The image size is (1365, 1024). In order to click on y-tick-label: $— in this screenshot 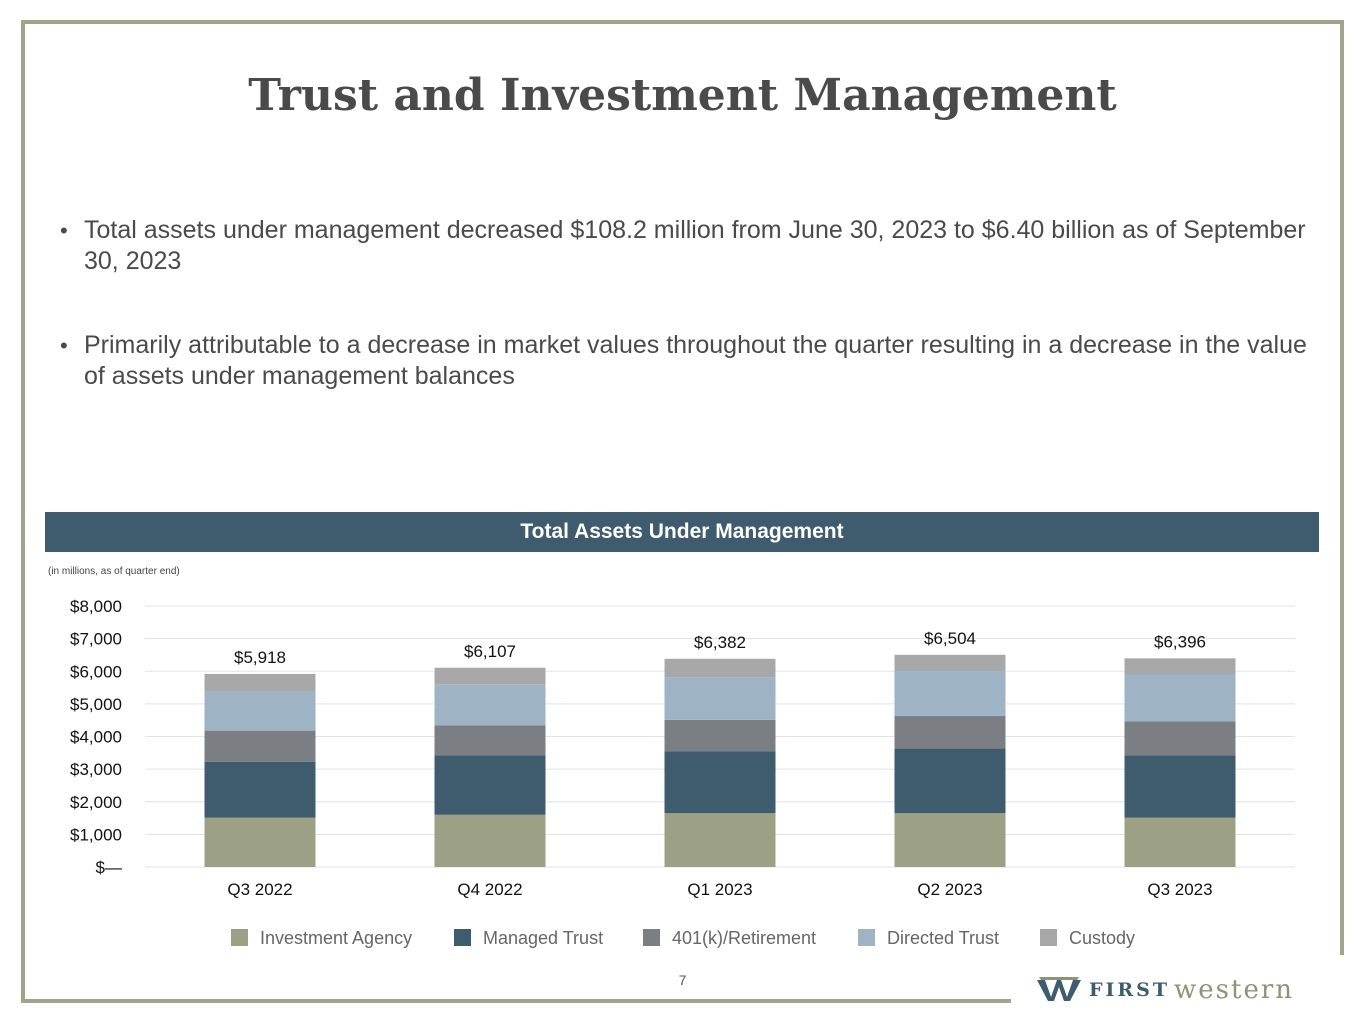, I will do `click(109, 867)`.